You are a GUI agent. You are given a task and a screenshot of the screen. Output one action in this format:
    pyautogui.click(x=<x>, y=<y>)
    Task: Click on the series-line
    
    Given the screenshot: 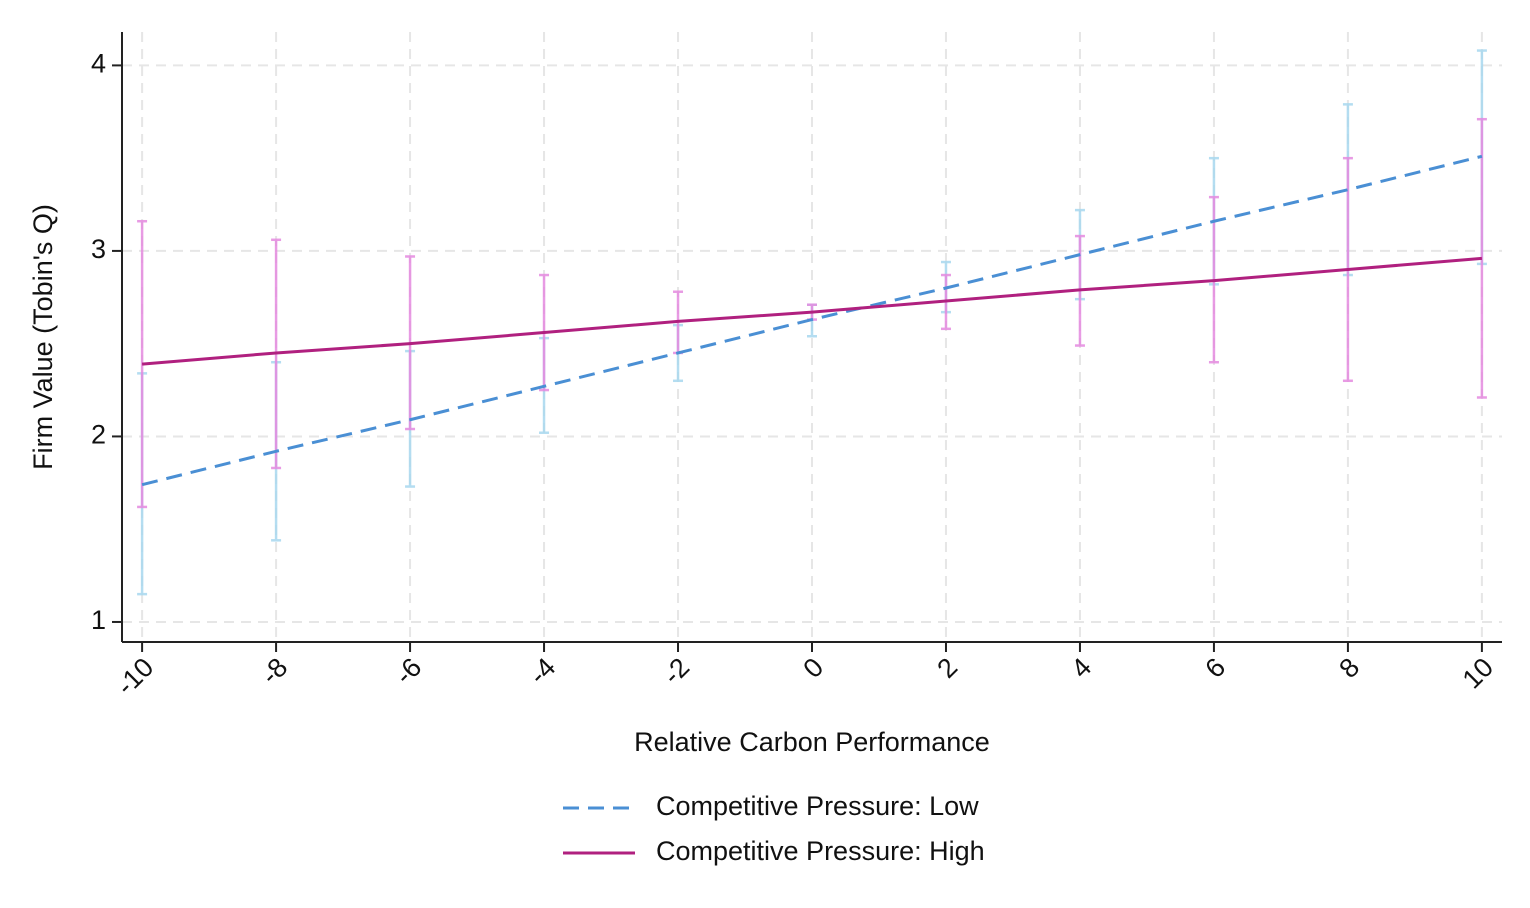 What is the action you would take?
    pyautogui.click(x=812, y=311)
    